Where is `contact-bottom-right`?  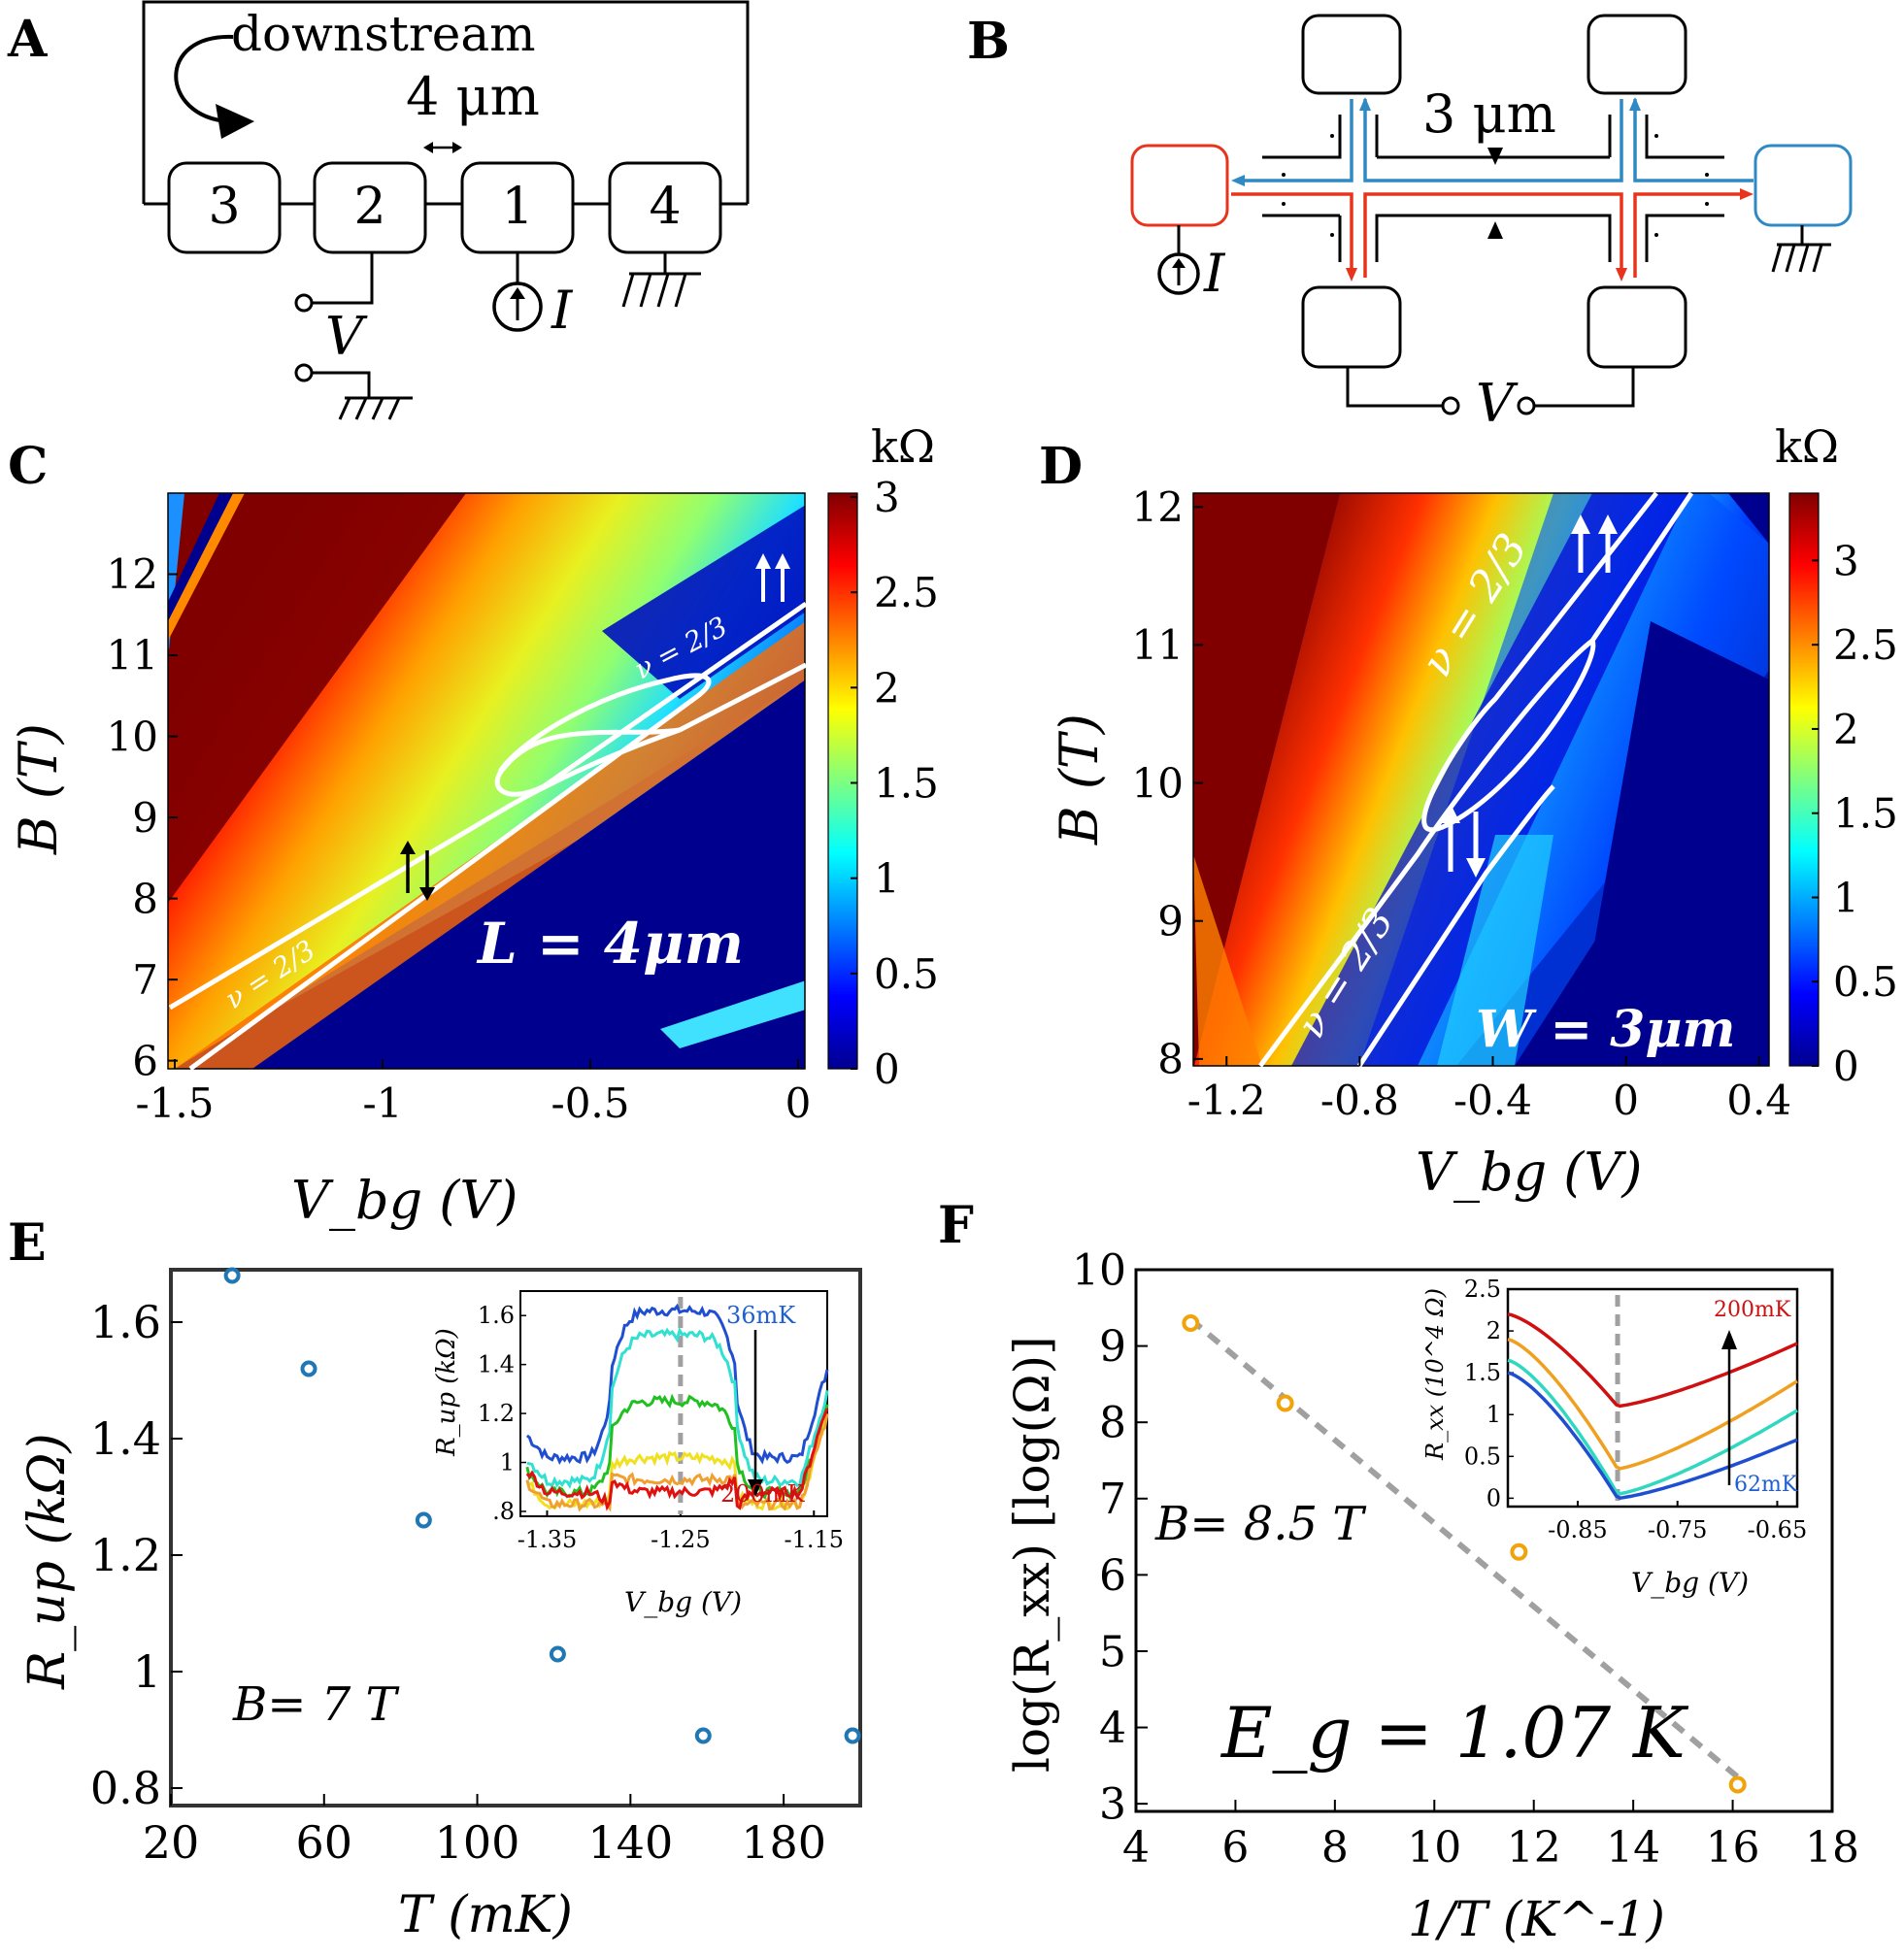 contact-bottom-right is located at coordinates (1637, 327).